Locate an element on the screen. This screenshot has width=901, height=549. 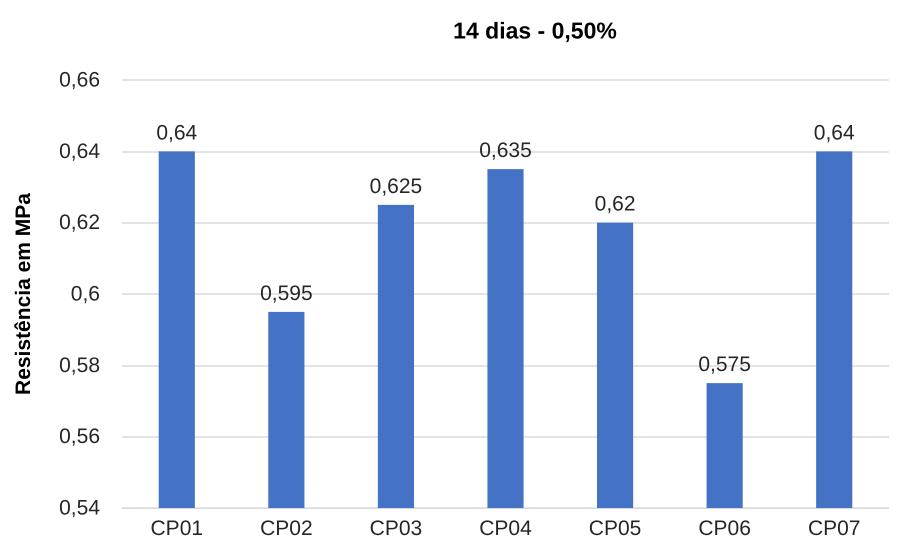
x-tick-label: CP04 is located at coordinates (505, 528).